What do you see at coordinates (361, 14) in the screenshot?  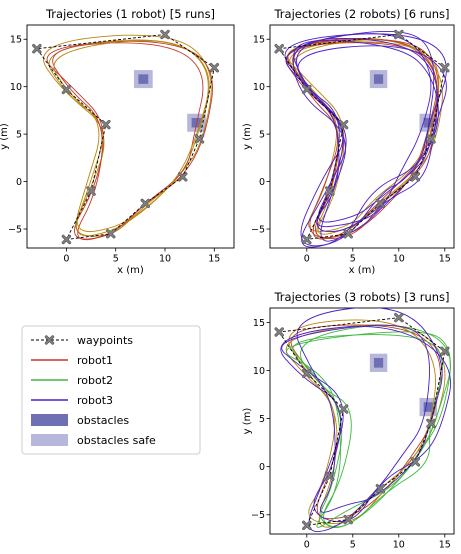 I see `chart-title: Trajectories (2 robots) [6 runs]` at bounding box center [361, 14].